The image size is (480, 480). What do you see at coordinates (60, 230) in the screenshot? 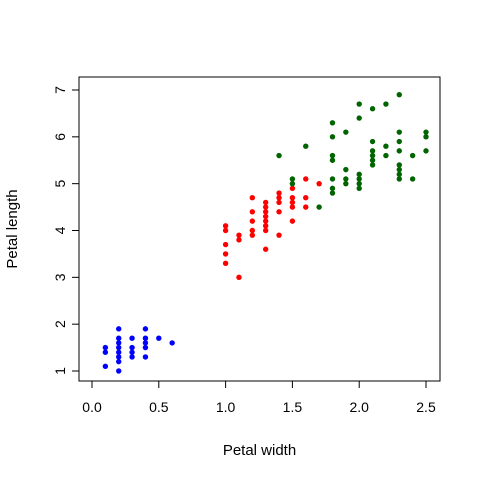
I see `y-tick-label: 4` at bounding box center [60, 230].